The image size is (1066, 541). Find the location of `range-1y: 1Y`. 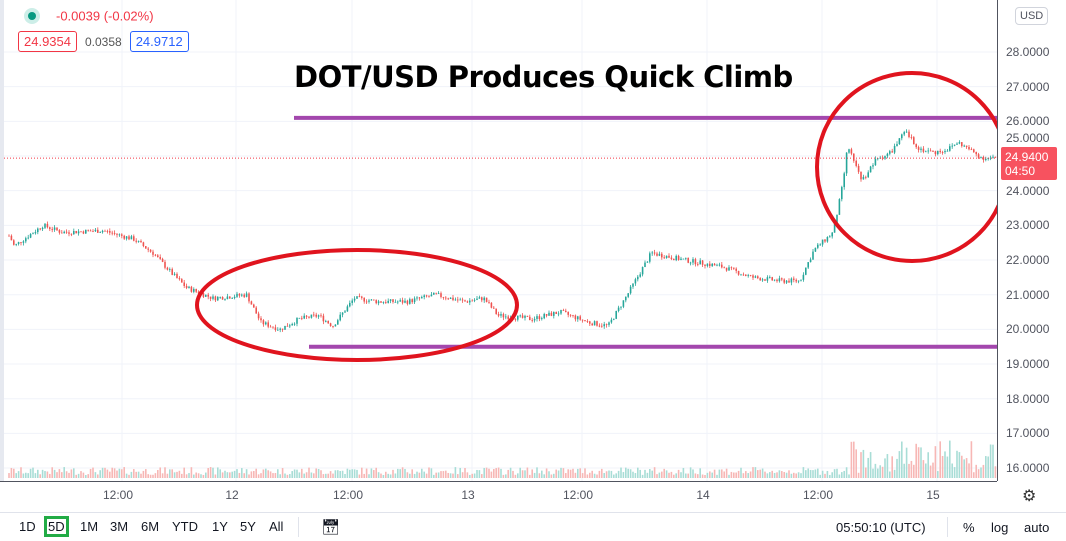

range-1y: 1Y is located at coordinates (220, 526).